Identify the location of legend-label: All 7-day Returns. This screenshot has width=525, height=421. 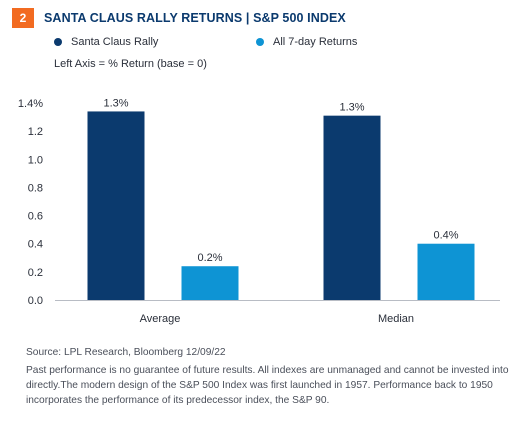
(315, 42).